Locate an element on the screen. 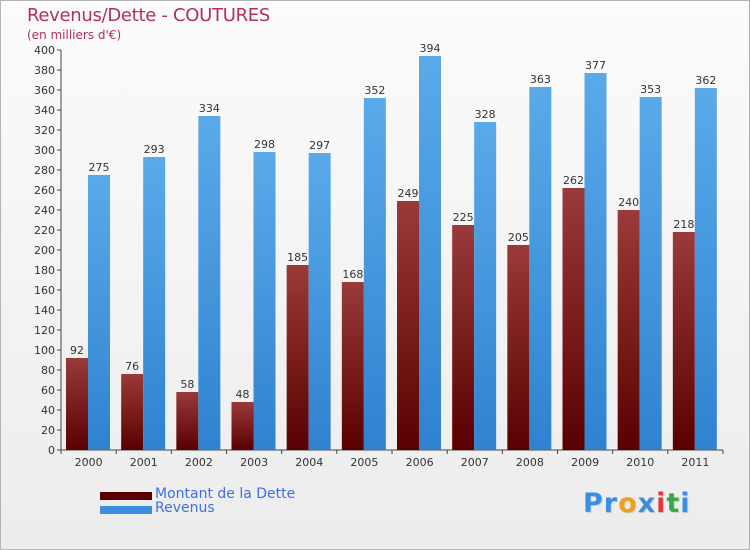  chart-title: Revenus/Dette - COUTURES is located at coordinates (149, 15).